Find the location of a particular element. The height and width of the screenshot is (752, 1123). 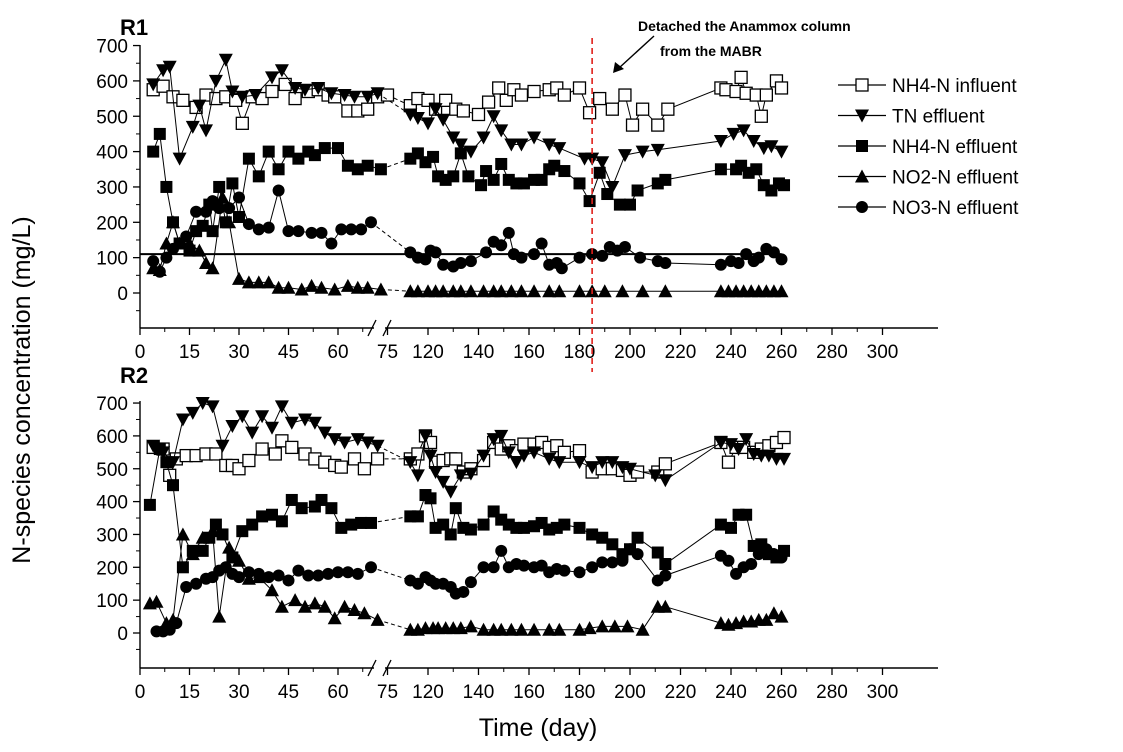

x-tick-label: 180 is located at coordinates (580, 692).